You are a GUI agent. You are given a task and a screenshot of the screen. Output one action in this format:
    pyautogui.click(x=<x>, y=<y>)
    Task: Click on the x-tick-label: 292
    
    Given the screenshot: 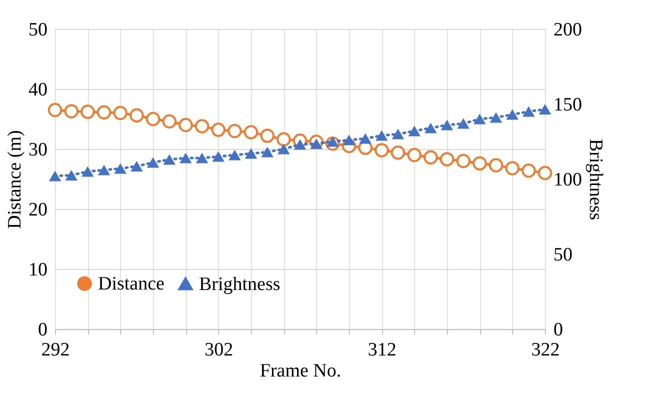 What is the action you would take?
    pyautogui.click(x=55, y=350)
    